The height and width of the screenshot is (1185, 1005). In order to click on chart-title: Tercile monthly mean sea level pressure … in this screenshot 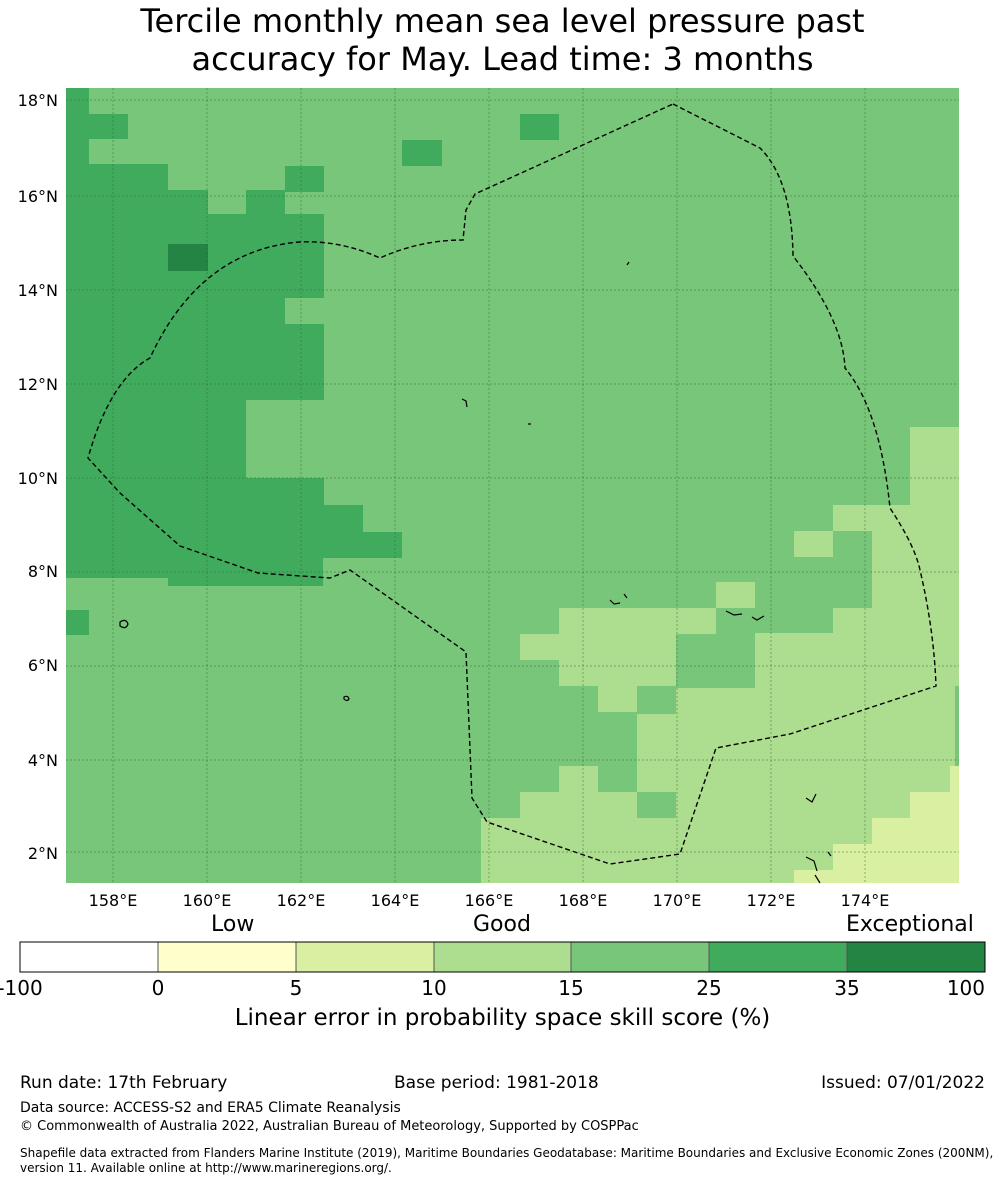, I will do `click(502, 40)`.